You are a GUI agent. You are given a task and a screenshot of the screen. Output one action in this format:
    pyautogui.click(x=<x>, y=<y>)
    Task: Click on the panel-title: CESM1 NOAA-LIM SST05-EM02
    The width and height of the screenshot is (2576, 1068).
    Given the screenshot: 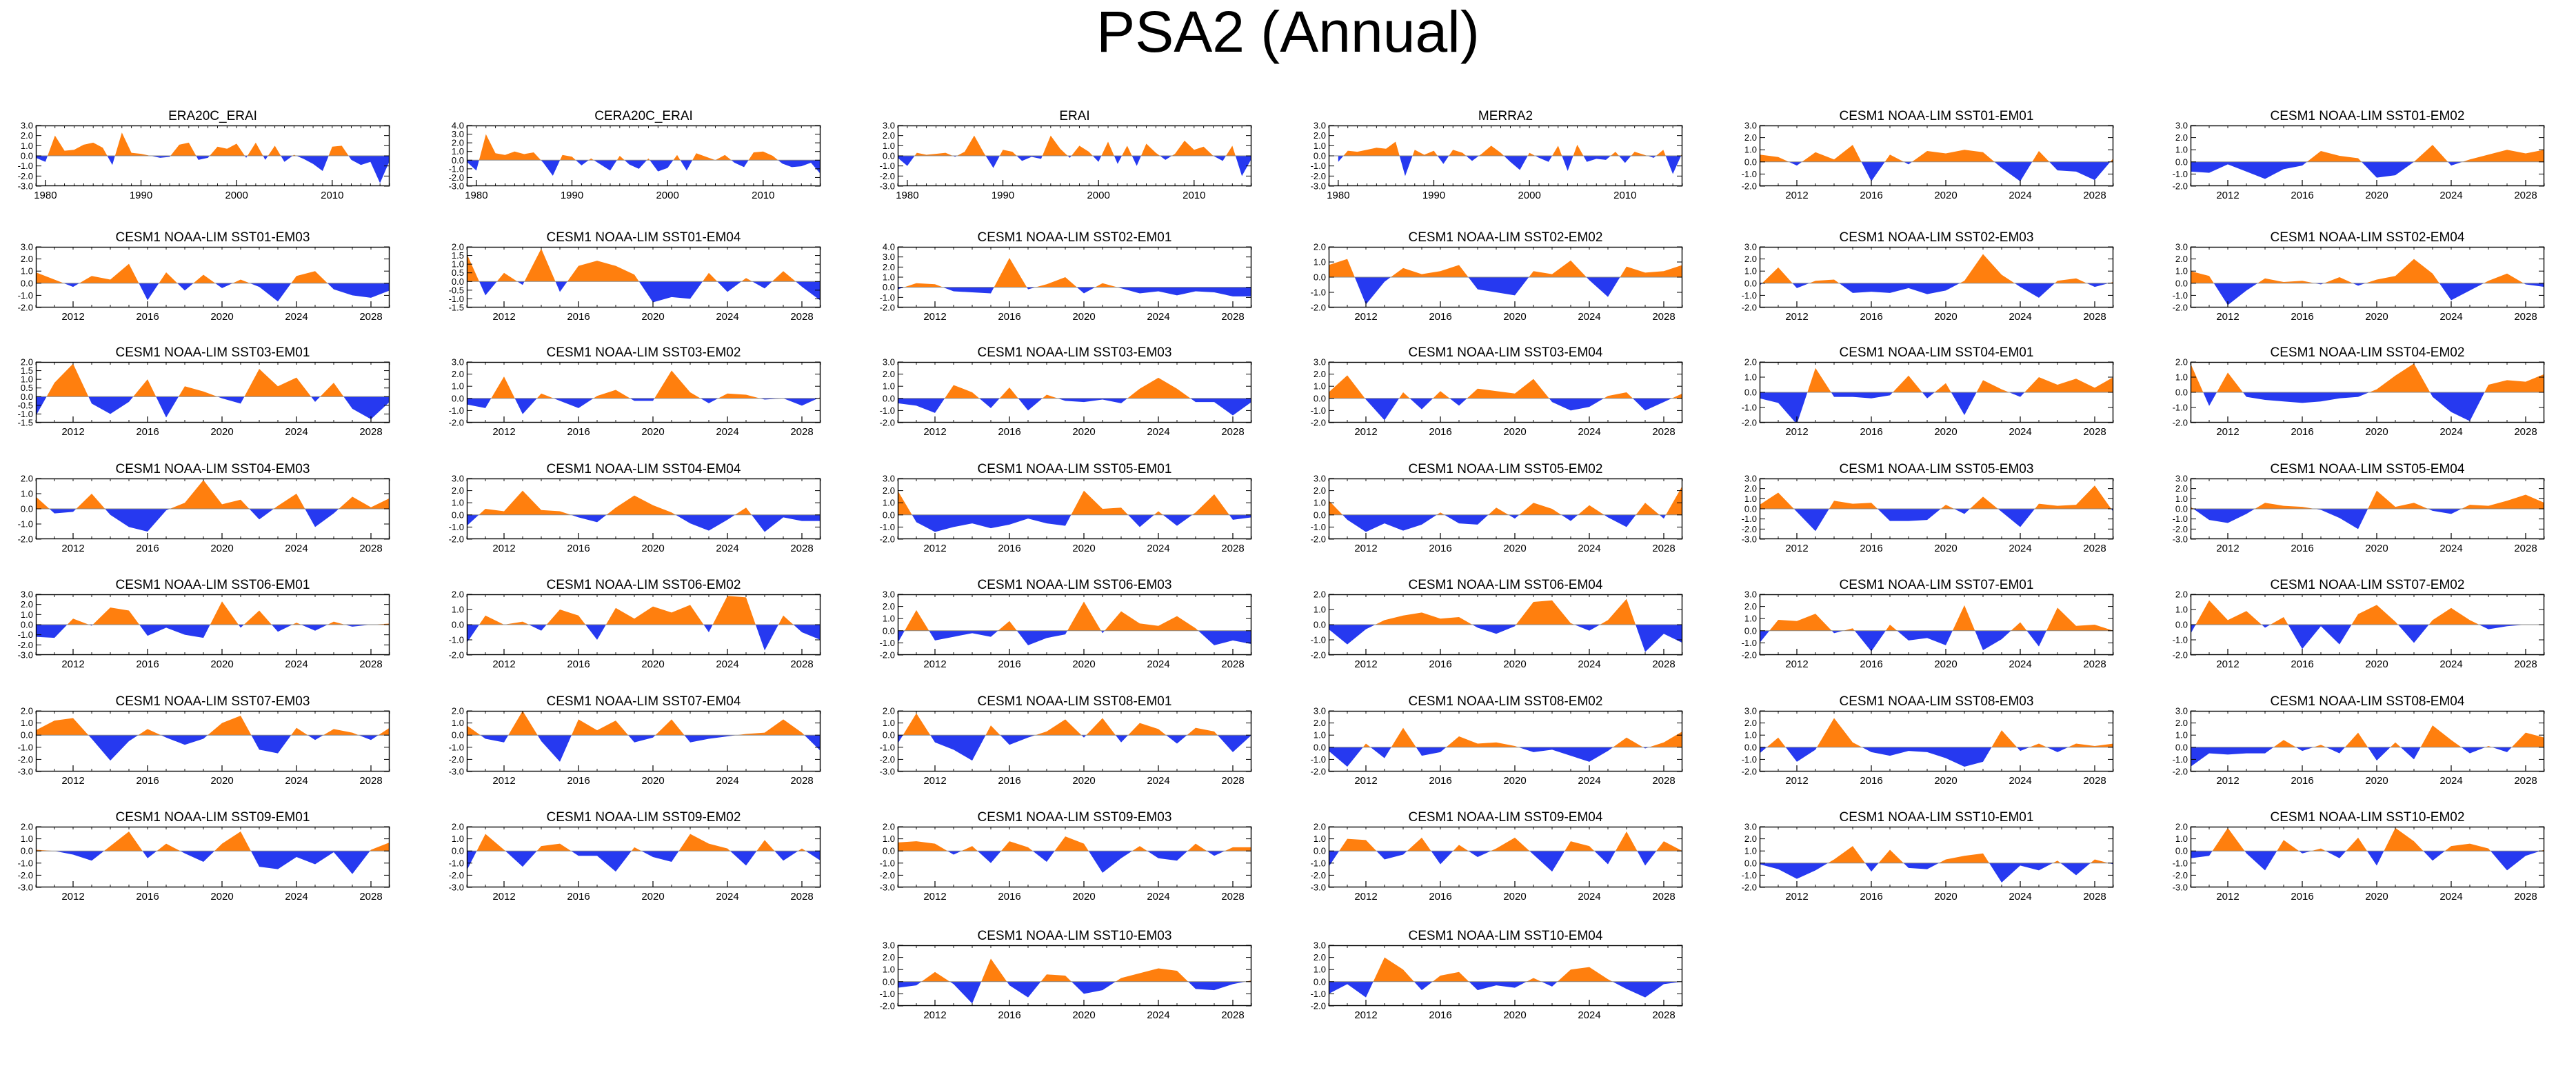 What is the action you would take?
    pyautogui.click(x=1506, y=469)
    